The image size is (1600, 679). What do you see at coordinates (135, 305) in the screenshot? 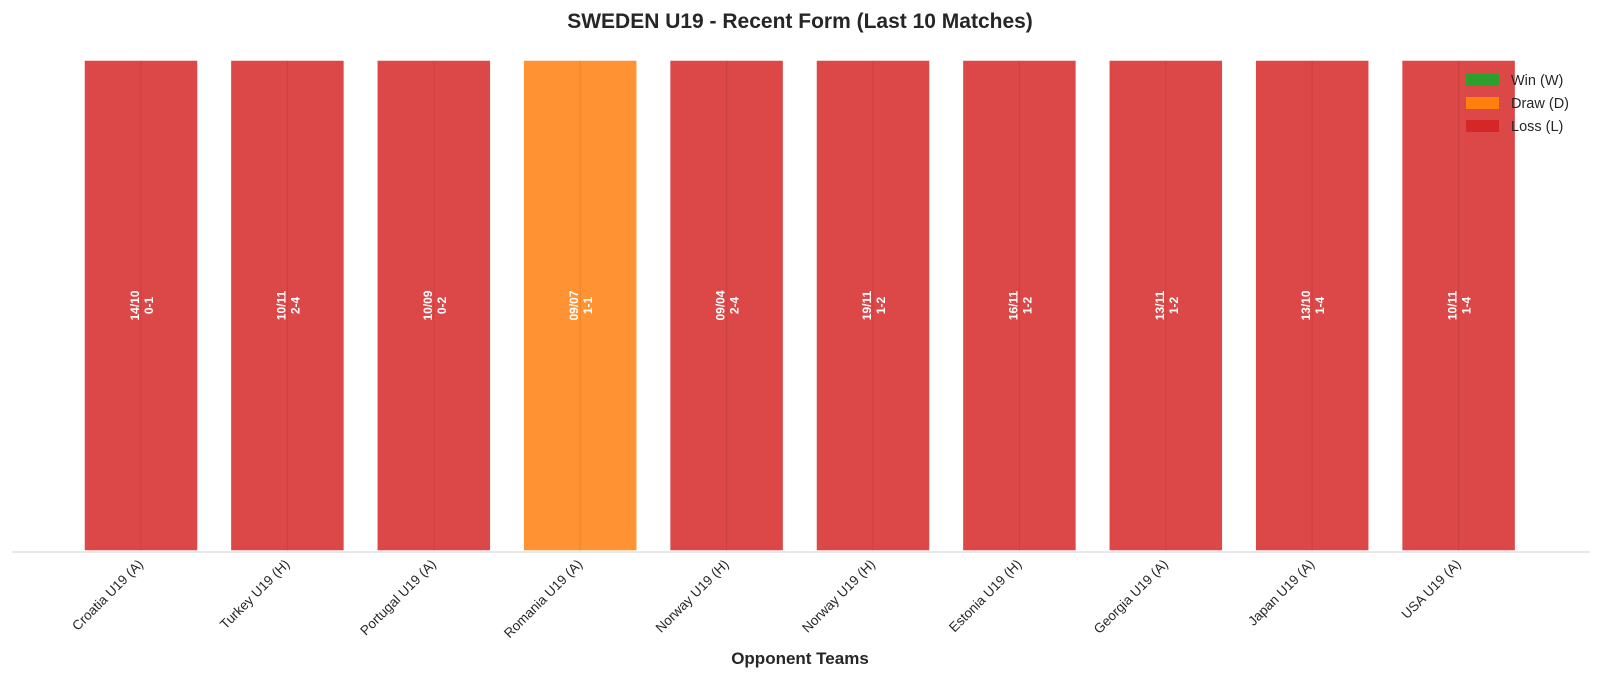
I see `match-date: 14/10` at bounding box center [135, 305].